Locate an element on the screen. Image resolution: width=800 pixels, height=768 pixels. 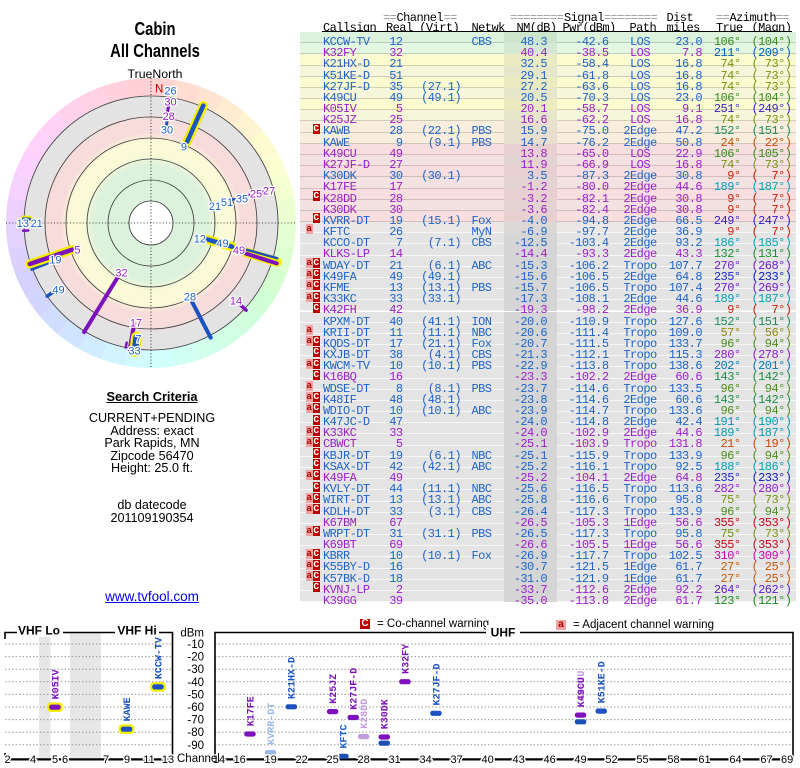
svg-text: 26 is located at coordinates (170, 91).